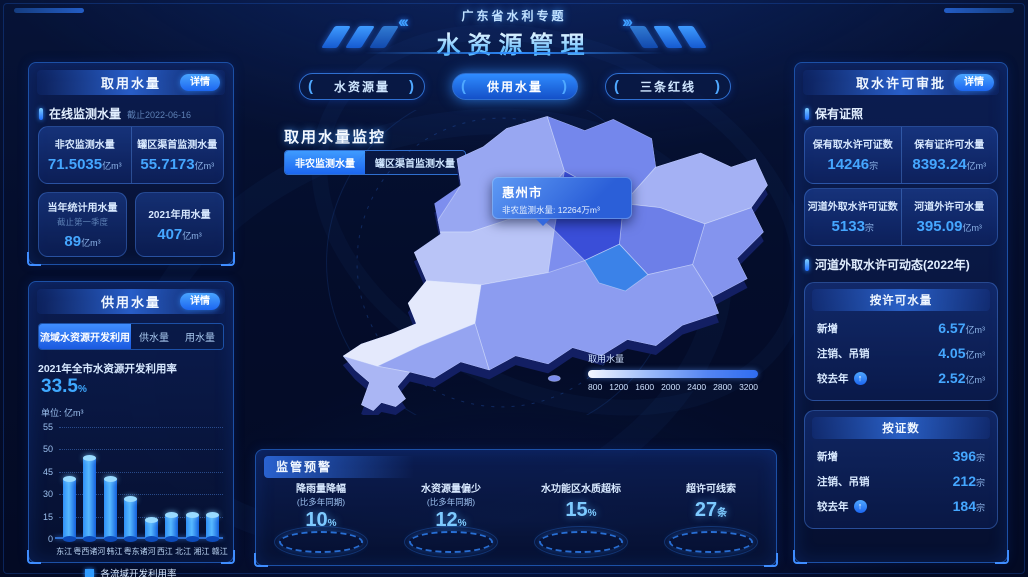 The width and height of the screenshot is (1028, 577). I want to click on license-holdings-section: 保有证照, so click(901, 113).